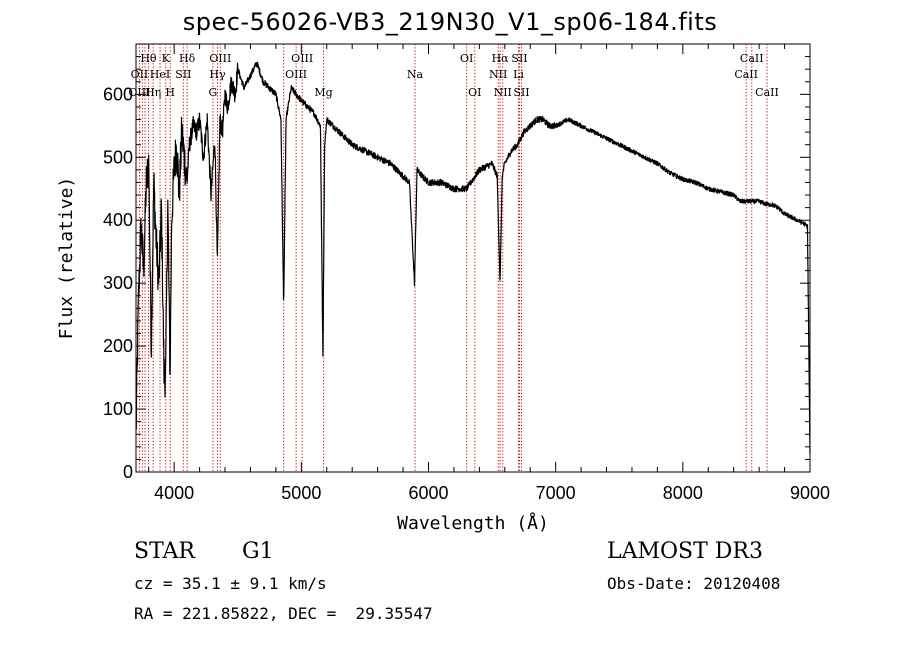 The image size is (900, 649). What do you see at coordinates (450, 22) in the screenshot?
I see `chart-title: spec-56026-VB3_219N30_V1_sp06-184.fits` at bounding box center [450, 22].